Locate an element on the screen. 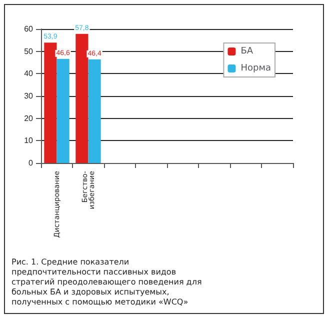 This screenshot has height=320, width=330. y-tick-label: 0 is located at coordinates (31, 163).